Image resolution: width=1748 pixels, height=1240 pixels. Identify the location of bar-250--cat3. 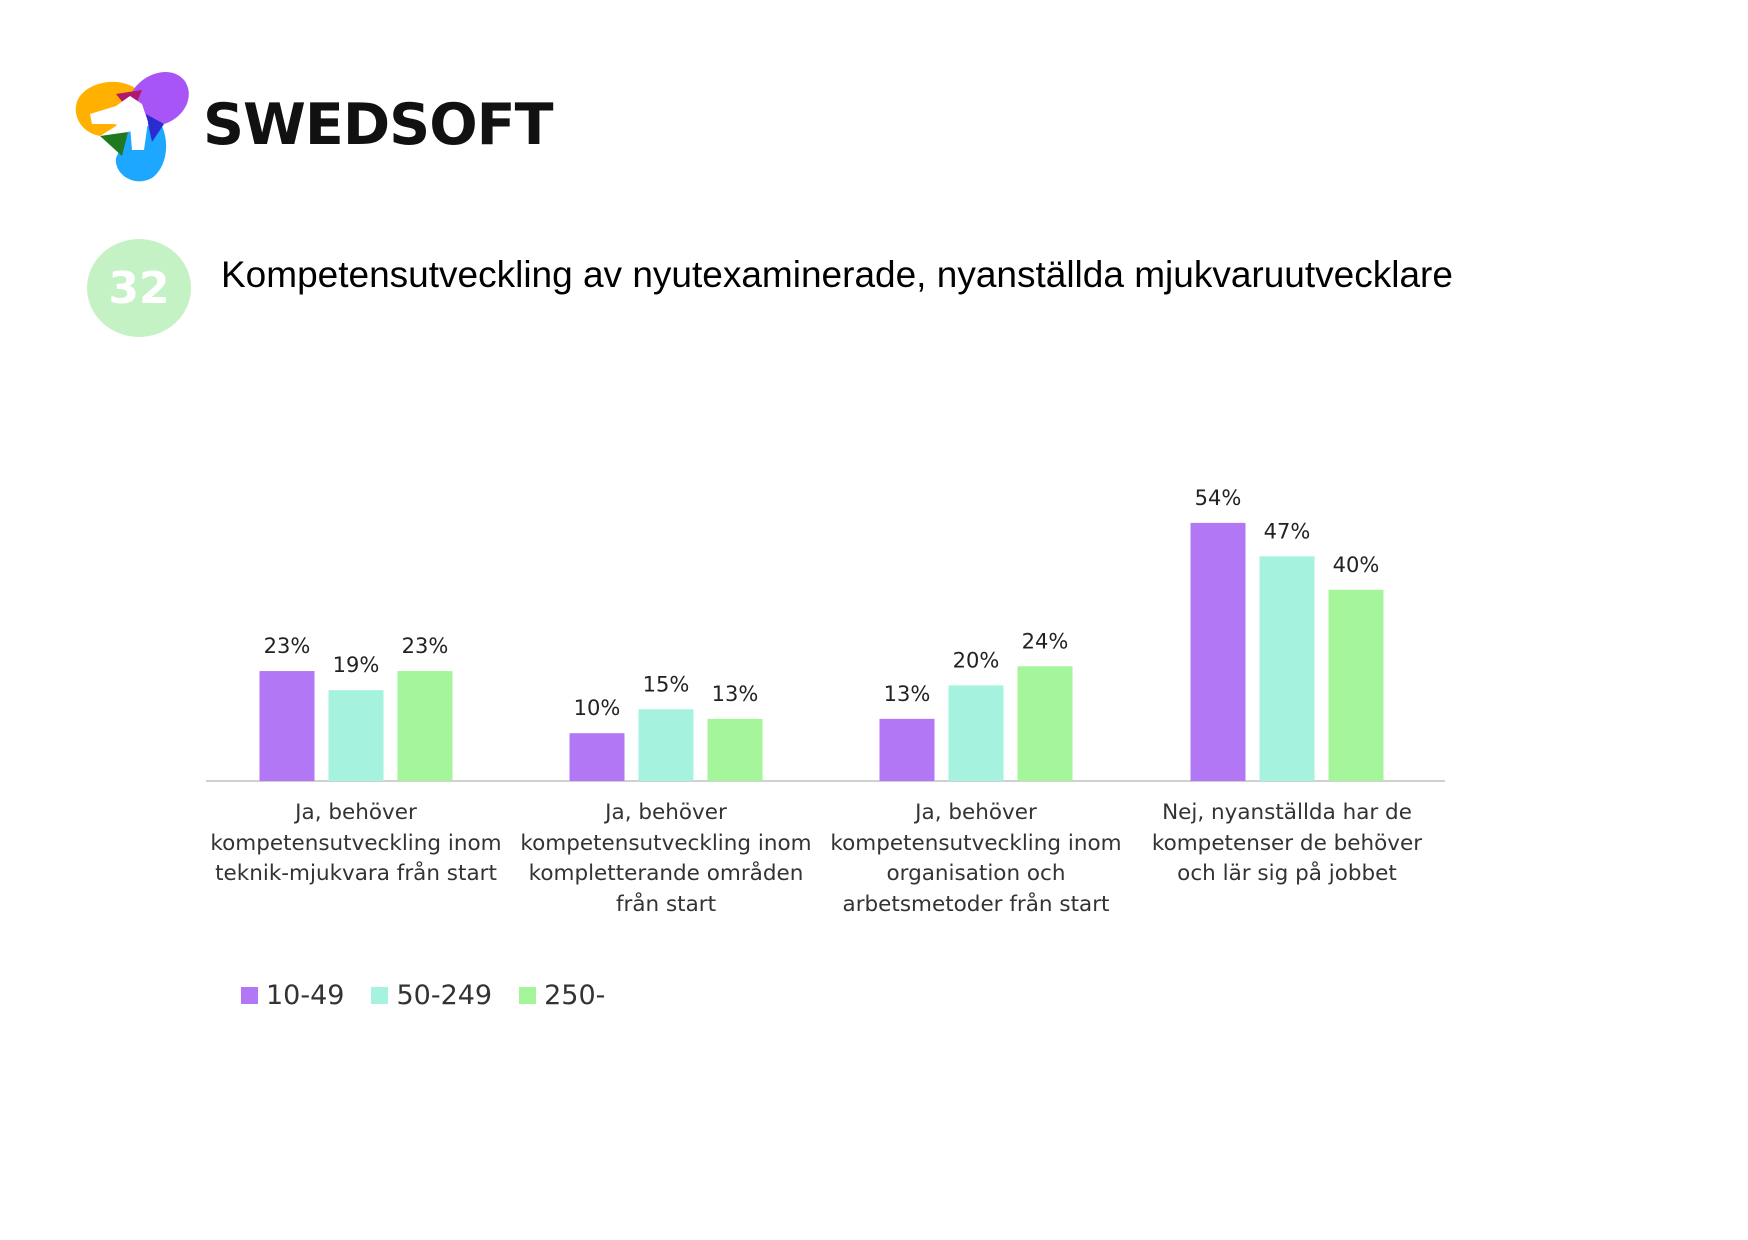
(1045, 723).